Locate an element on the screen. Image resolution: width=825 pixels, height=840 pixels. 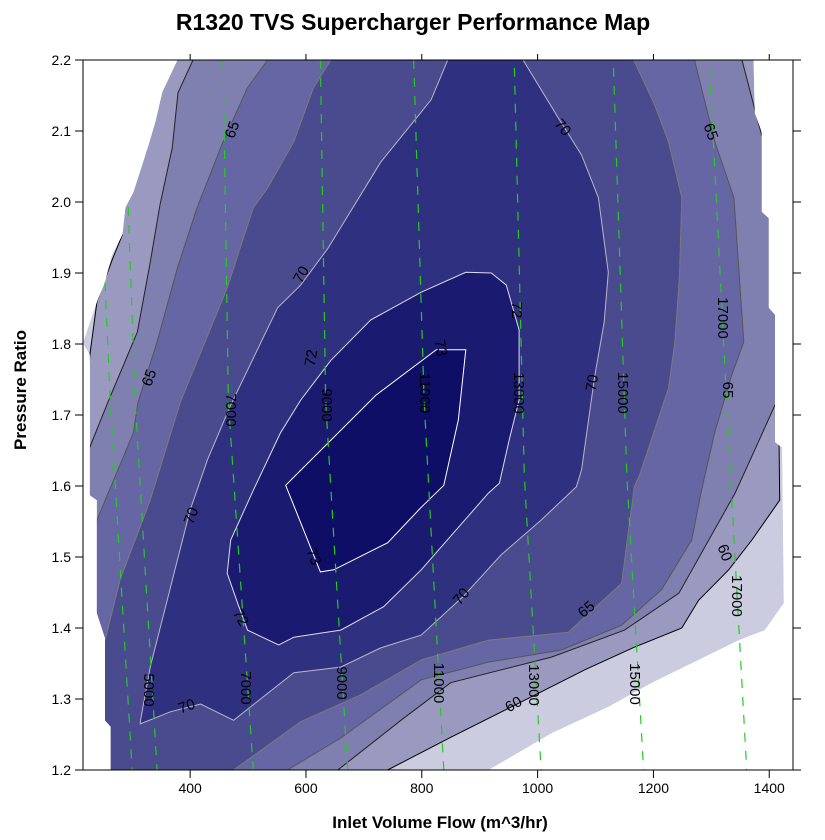
y-tick-label: 1.2 is located at coordinates (62, 770).